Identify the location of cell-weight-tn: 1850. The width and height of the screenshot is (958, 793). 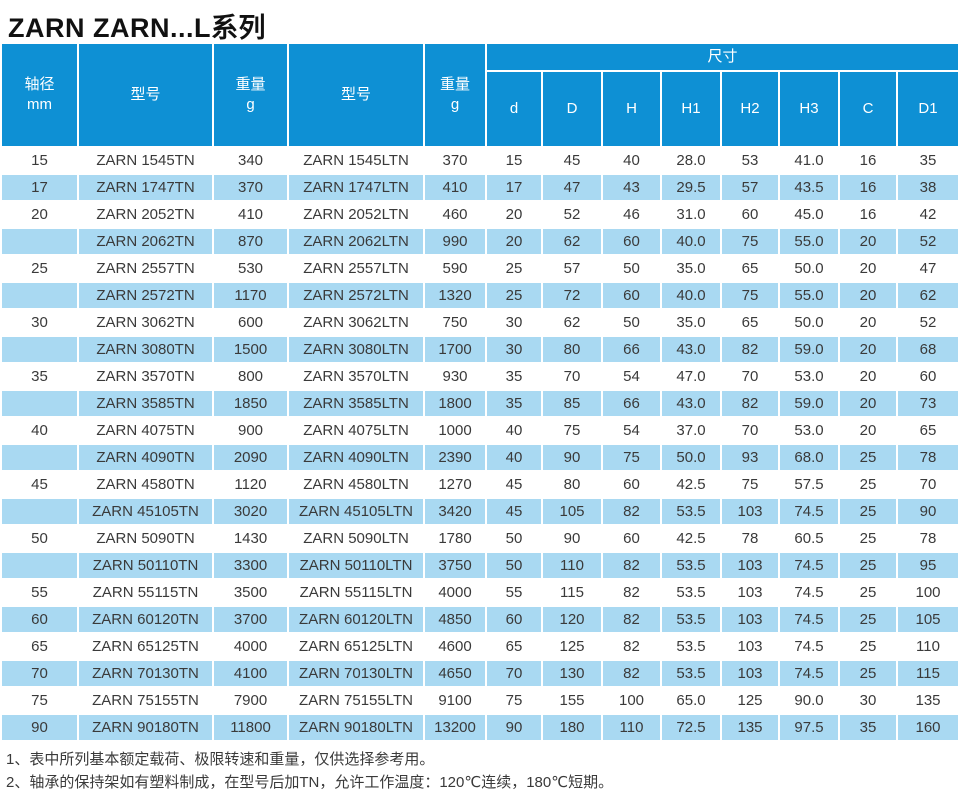
(250, 403).